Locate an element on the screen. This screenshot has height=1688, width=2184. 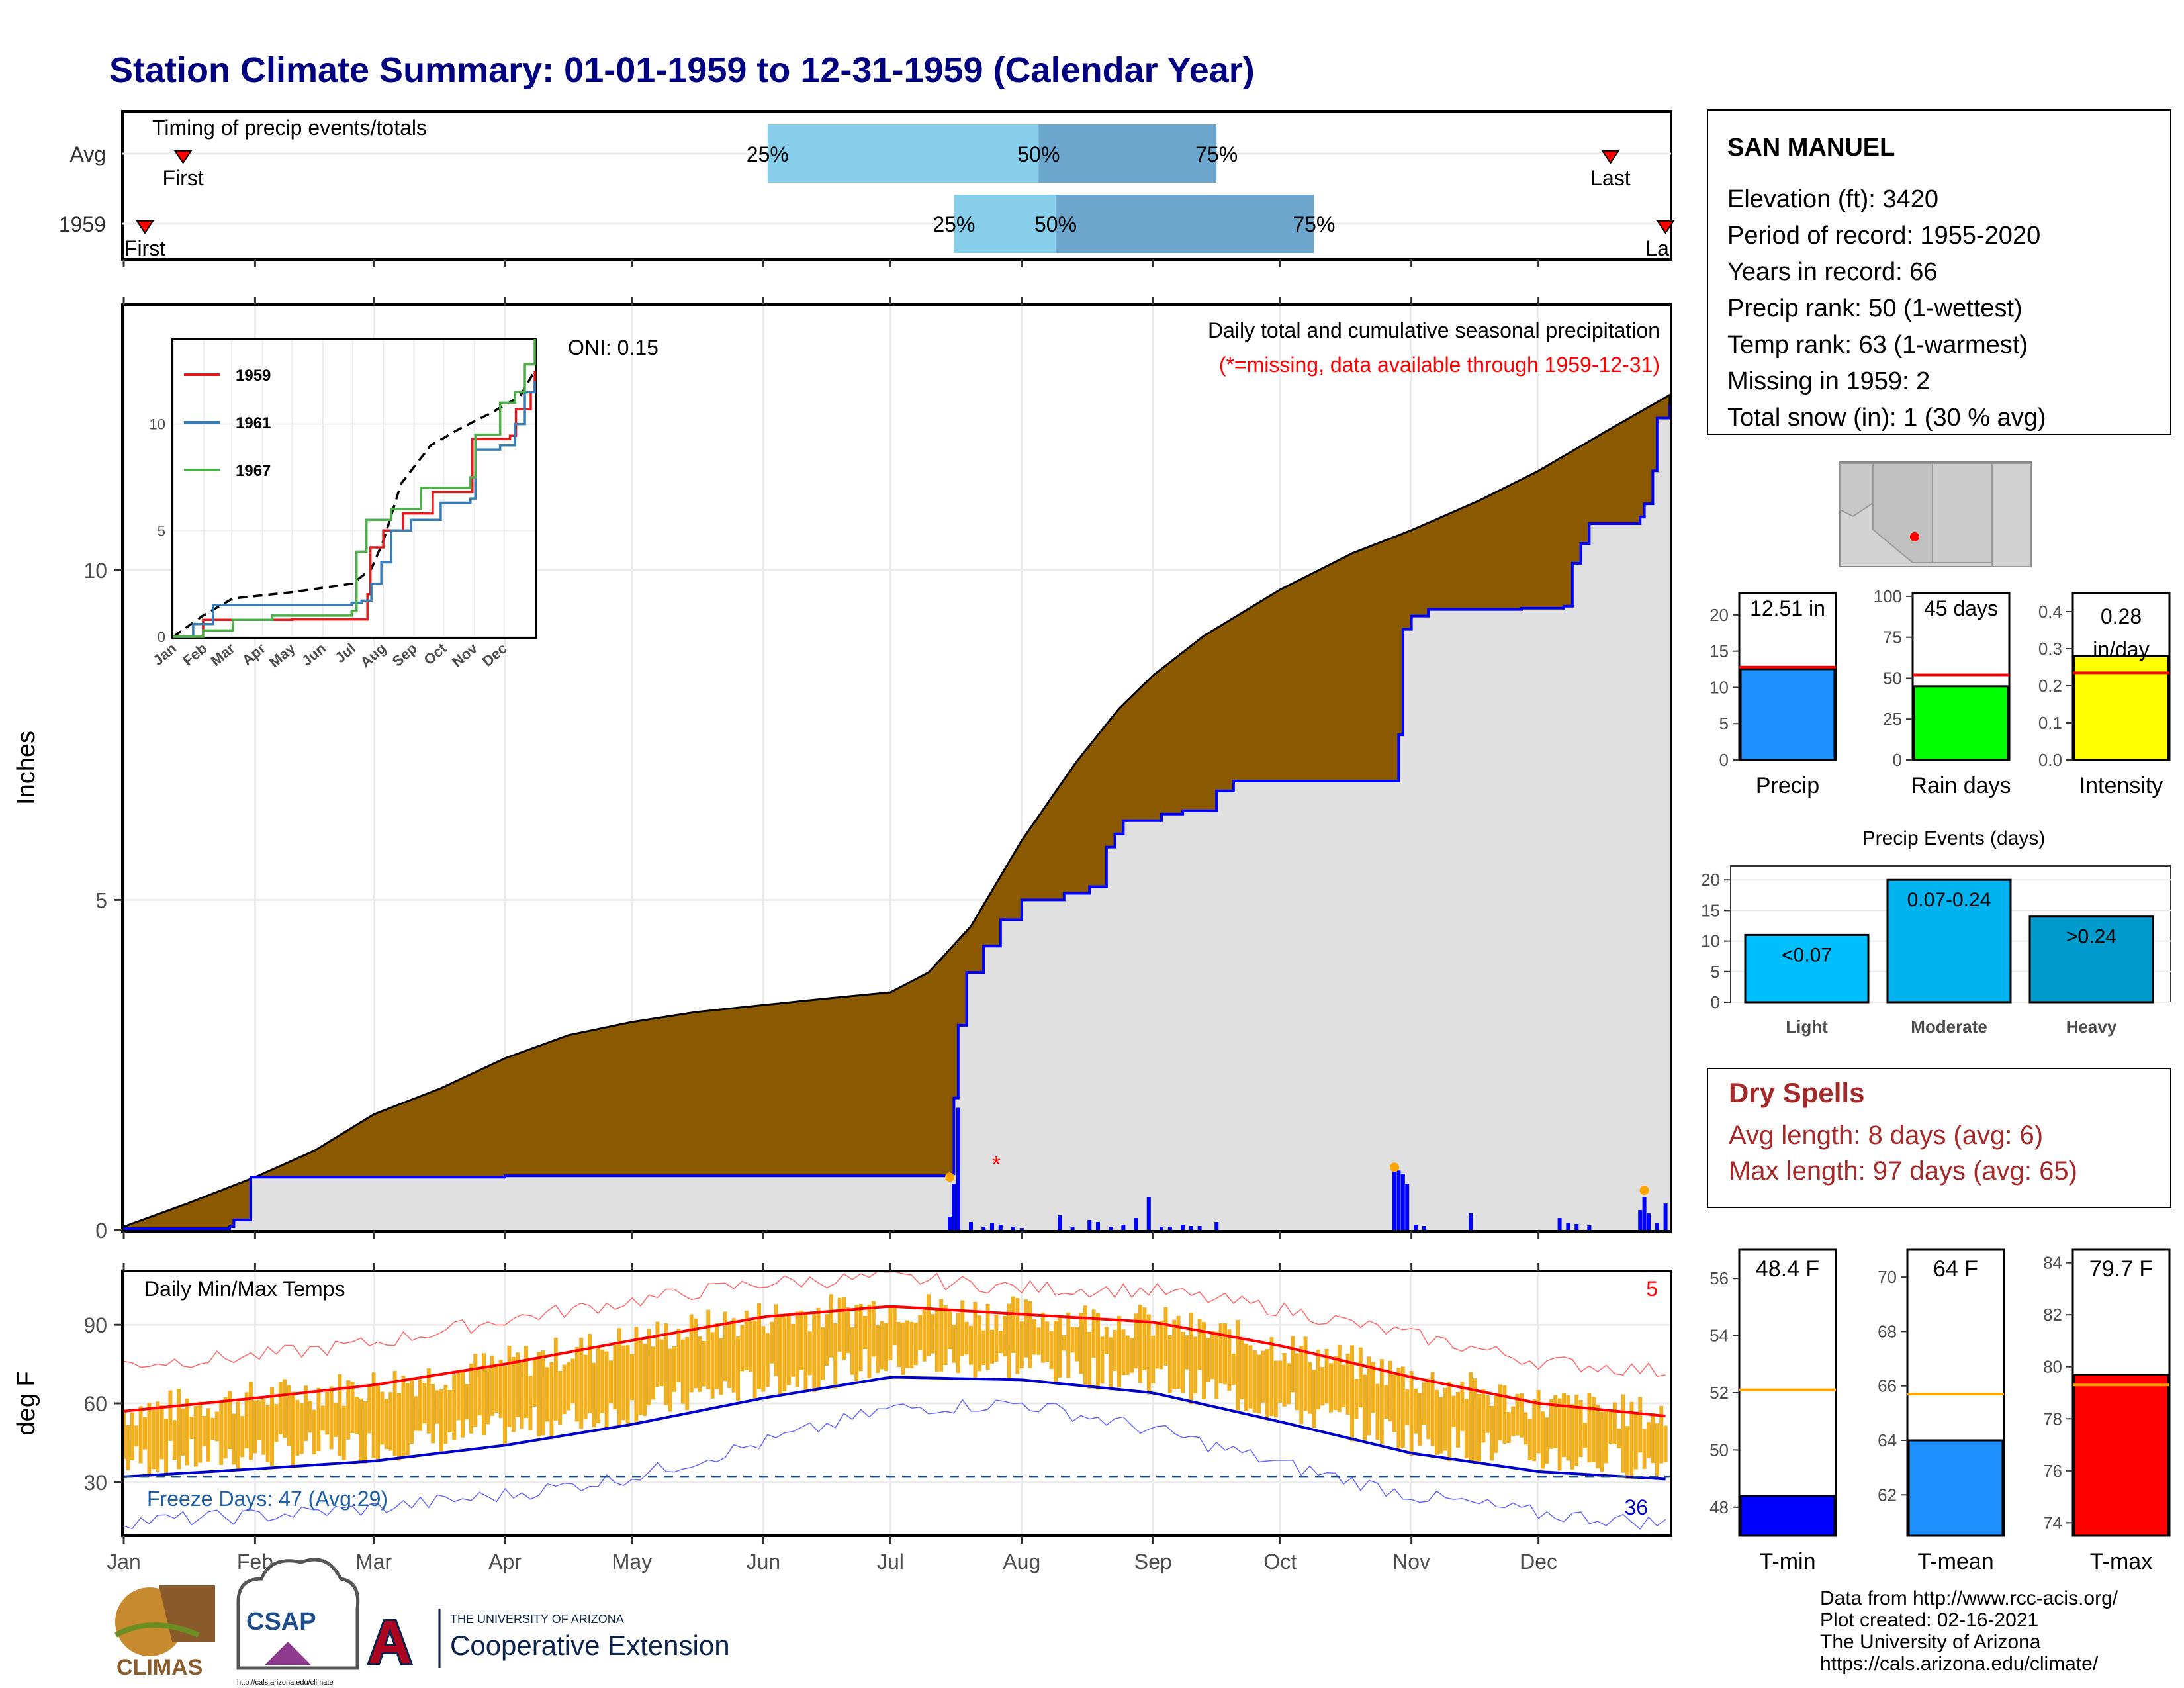
timing-p75-label: 75% is located at coordinates (1314, 224).